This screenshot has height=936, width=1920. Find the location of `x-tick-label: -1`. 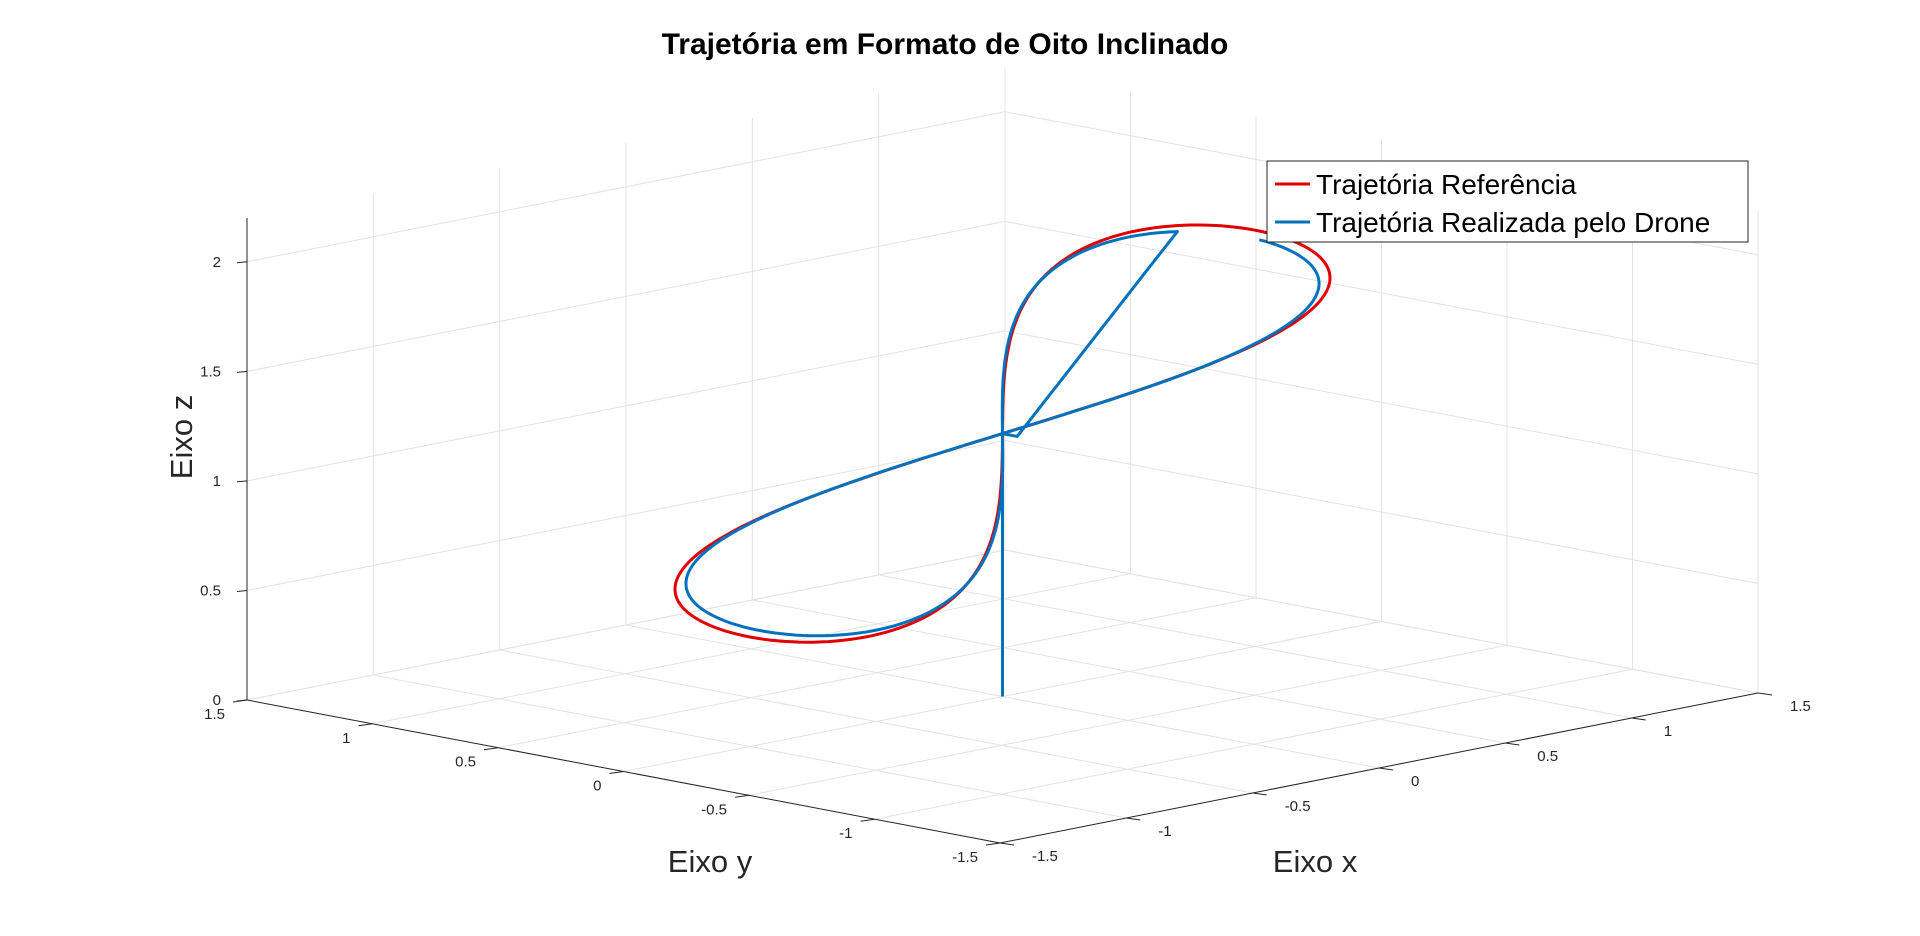

x-tick-label: -1 is located at coordinates (1164, 831).